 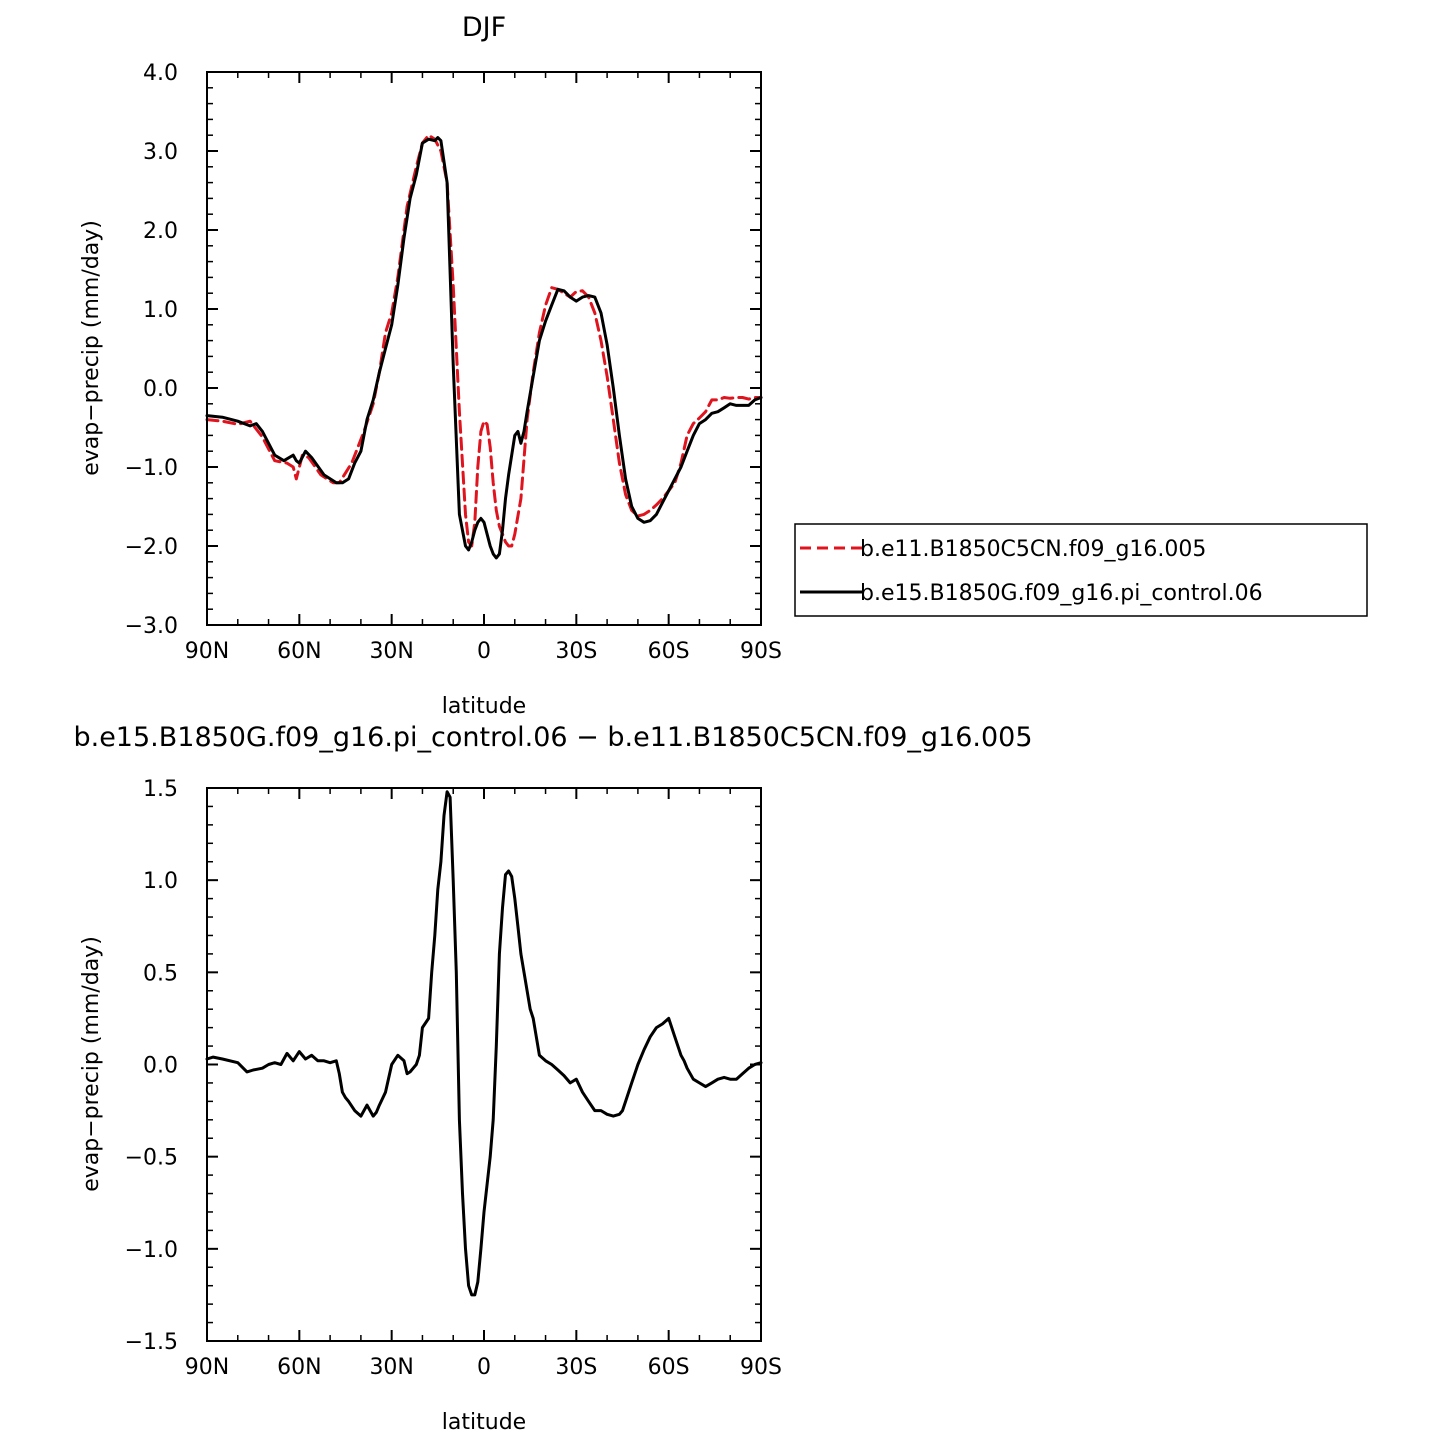 What do you see at coordinates (484, 27) in the screenshot?
I see `panel-1-title: DJF` at bounding box center [484, 27].